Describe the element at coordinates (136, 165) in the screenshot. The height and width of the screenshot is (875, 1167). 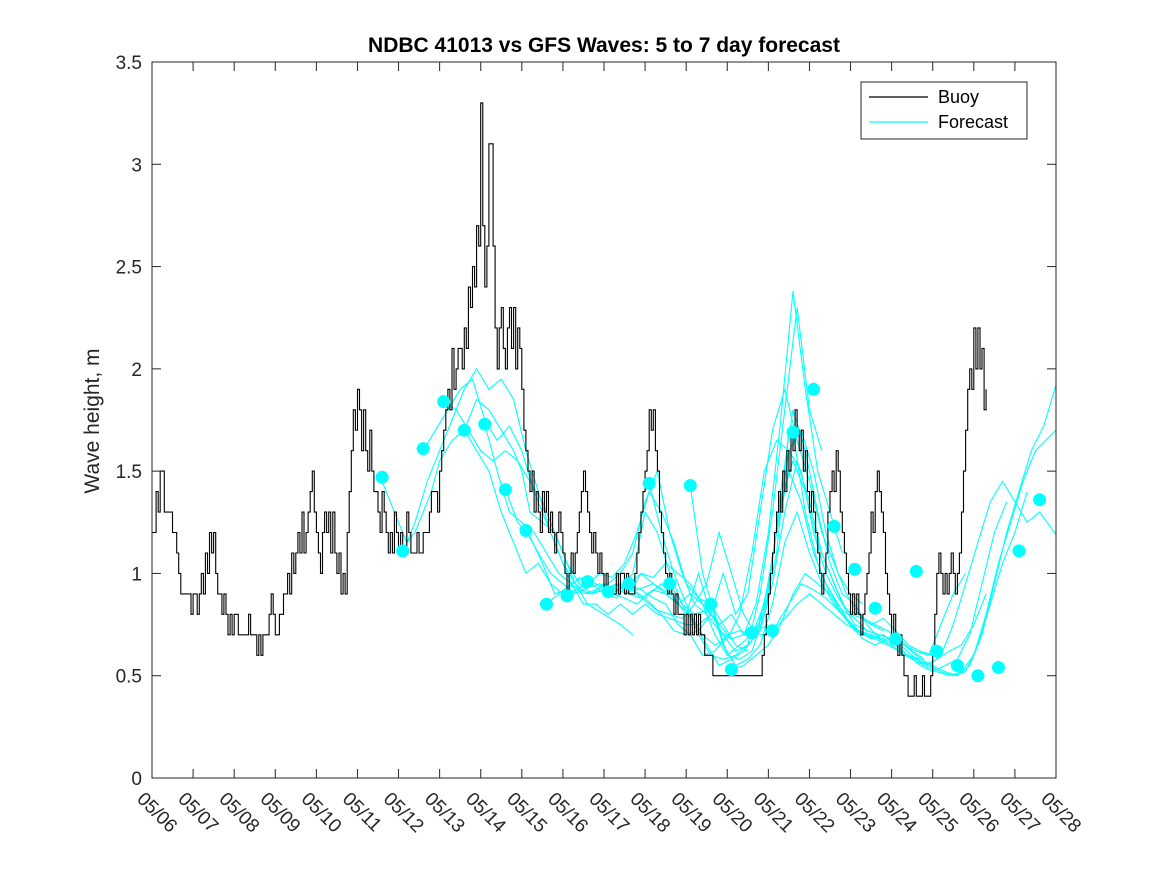
I see `y-tick-label-6: 3` at that location.